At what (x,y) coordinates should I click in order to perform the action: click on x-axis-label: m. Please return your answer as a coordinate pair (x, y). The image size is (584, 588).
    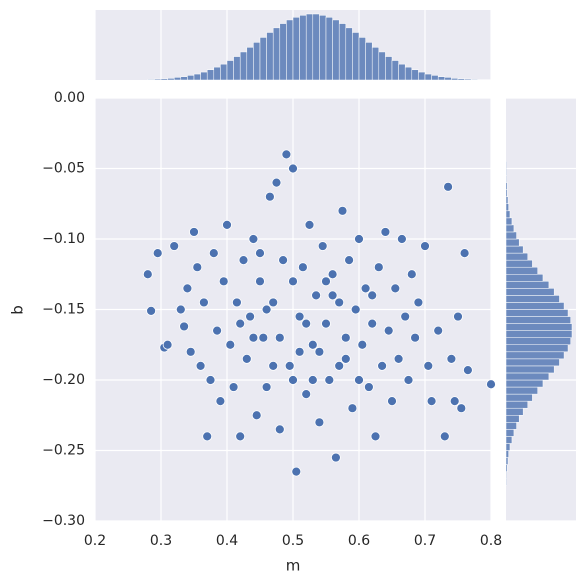
    Looking at the image, I should click on (293, 566).